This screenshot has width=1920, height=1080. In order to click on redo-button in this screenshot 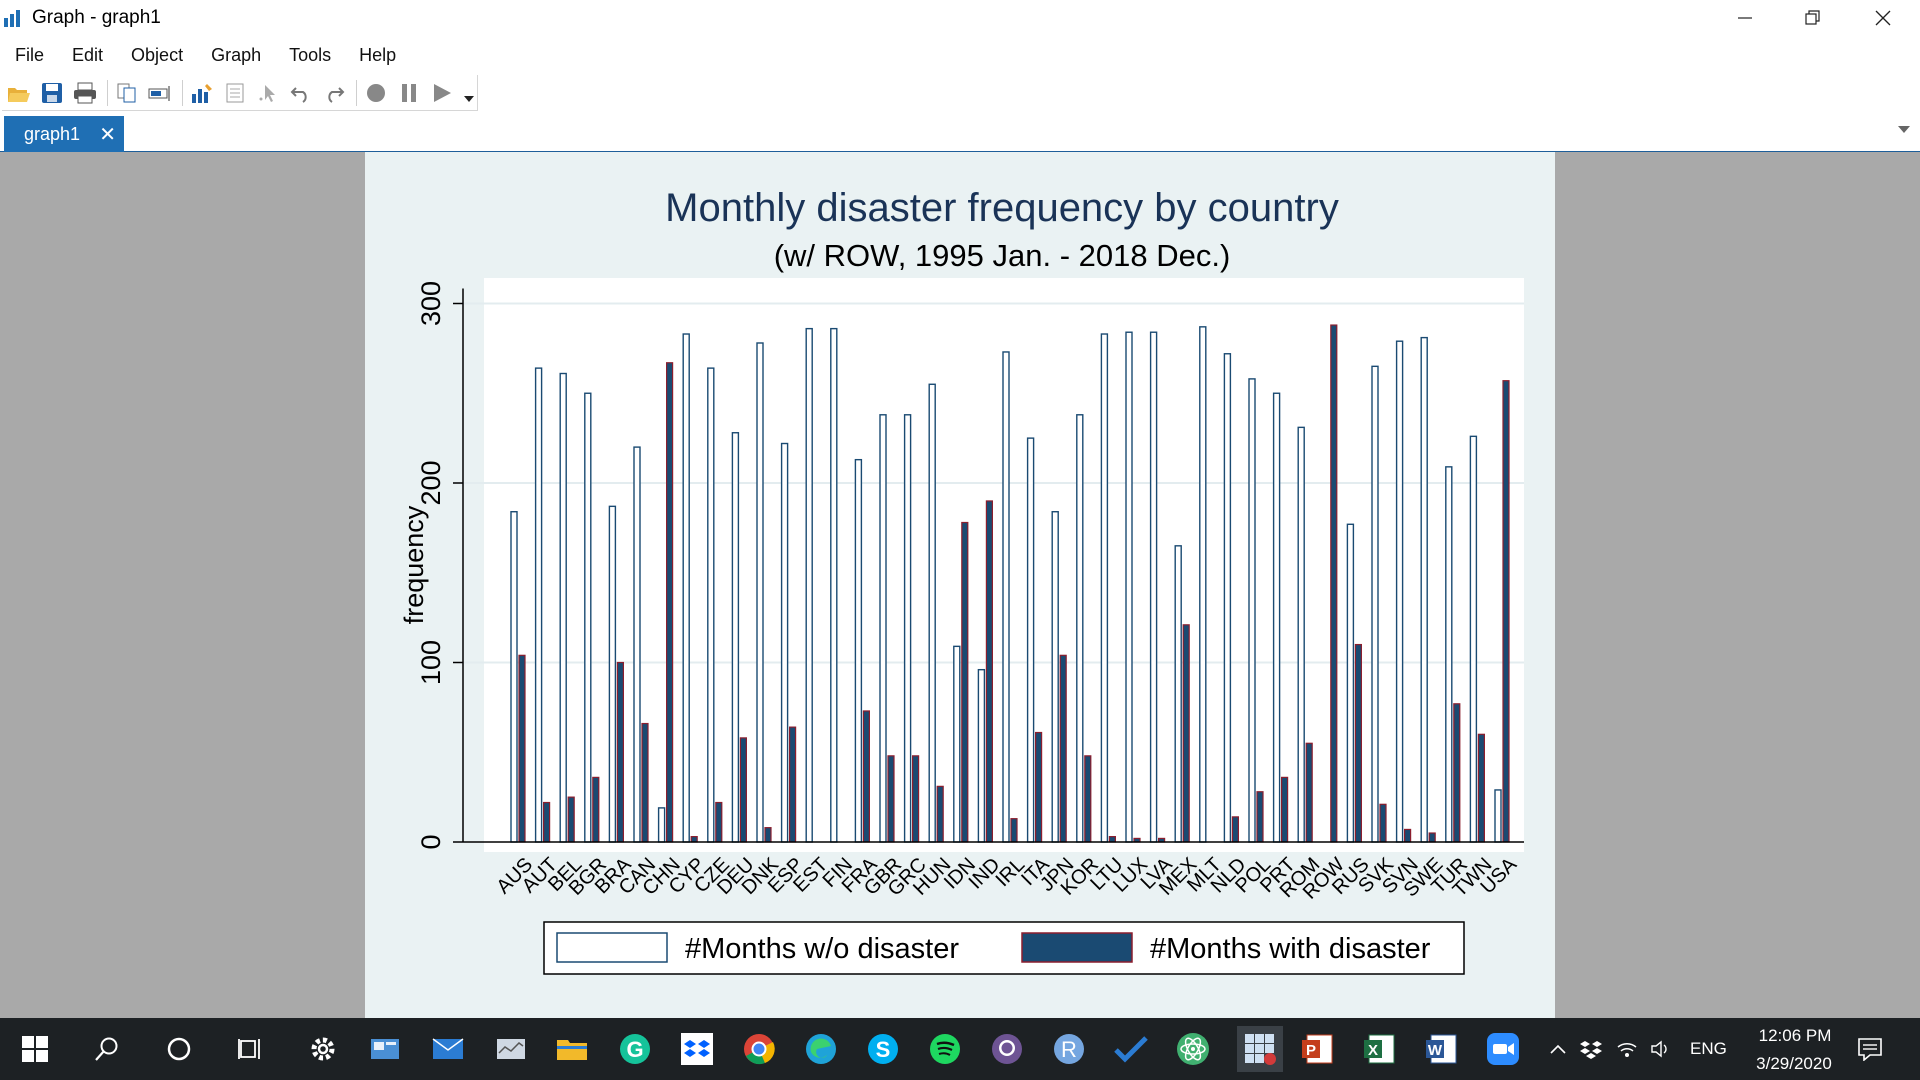, I will do `click(334, 93)`.